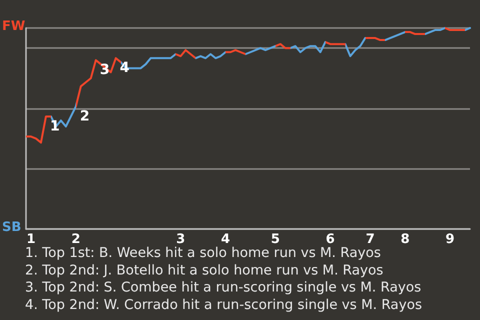  What do you see at coordinates (75, 239) in the screenshot?
I see `x-tick-label: 2` at bounding box center [75, 239].